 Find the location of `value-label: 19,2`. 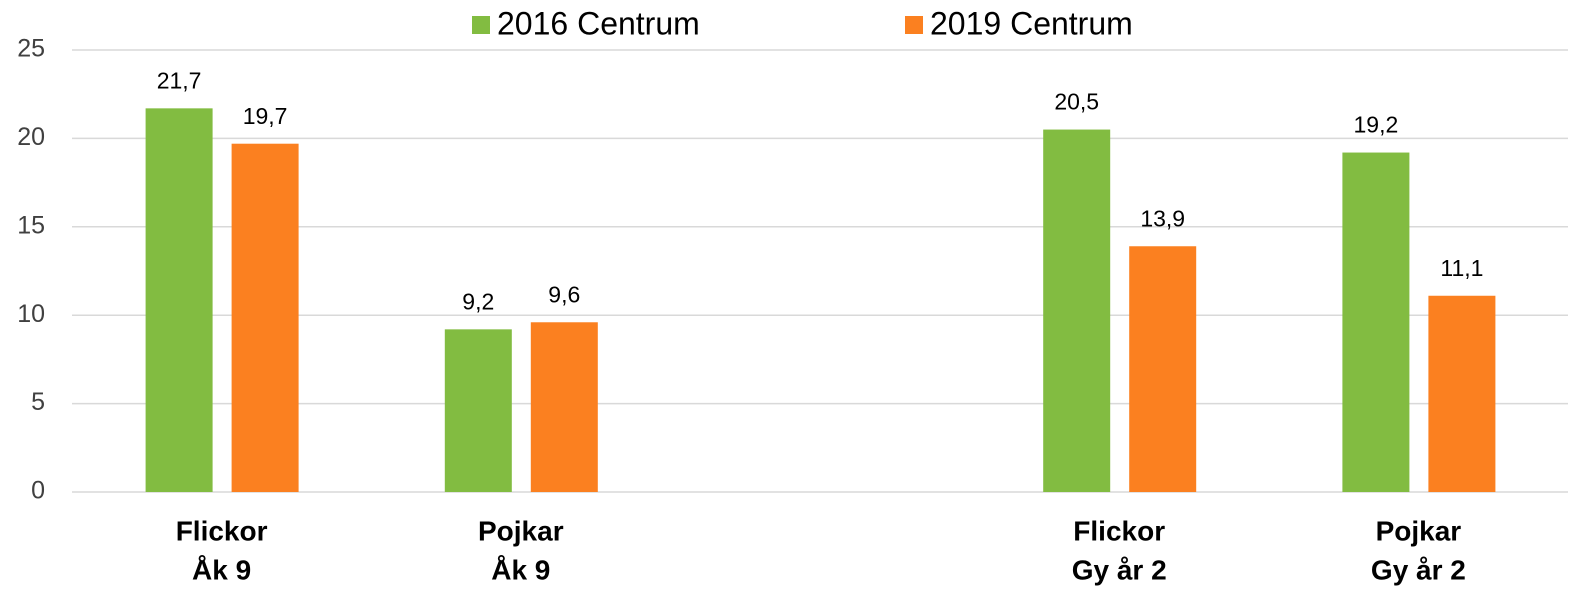

value-label: 19,2 is located at coordinates (1376, 125).